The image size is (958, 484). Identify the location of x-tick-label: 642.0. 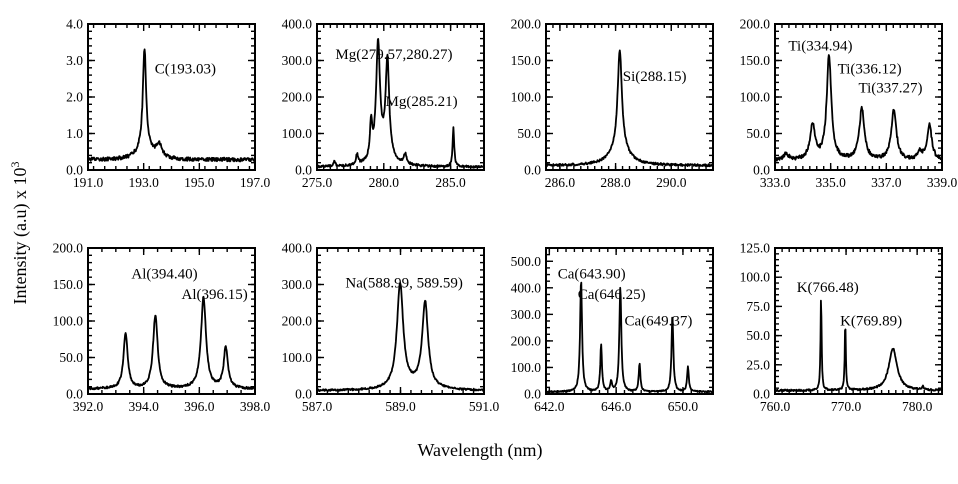
(549, 406).